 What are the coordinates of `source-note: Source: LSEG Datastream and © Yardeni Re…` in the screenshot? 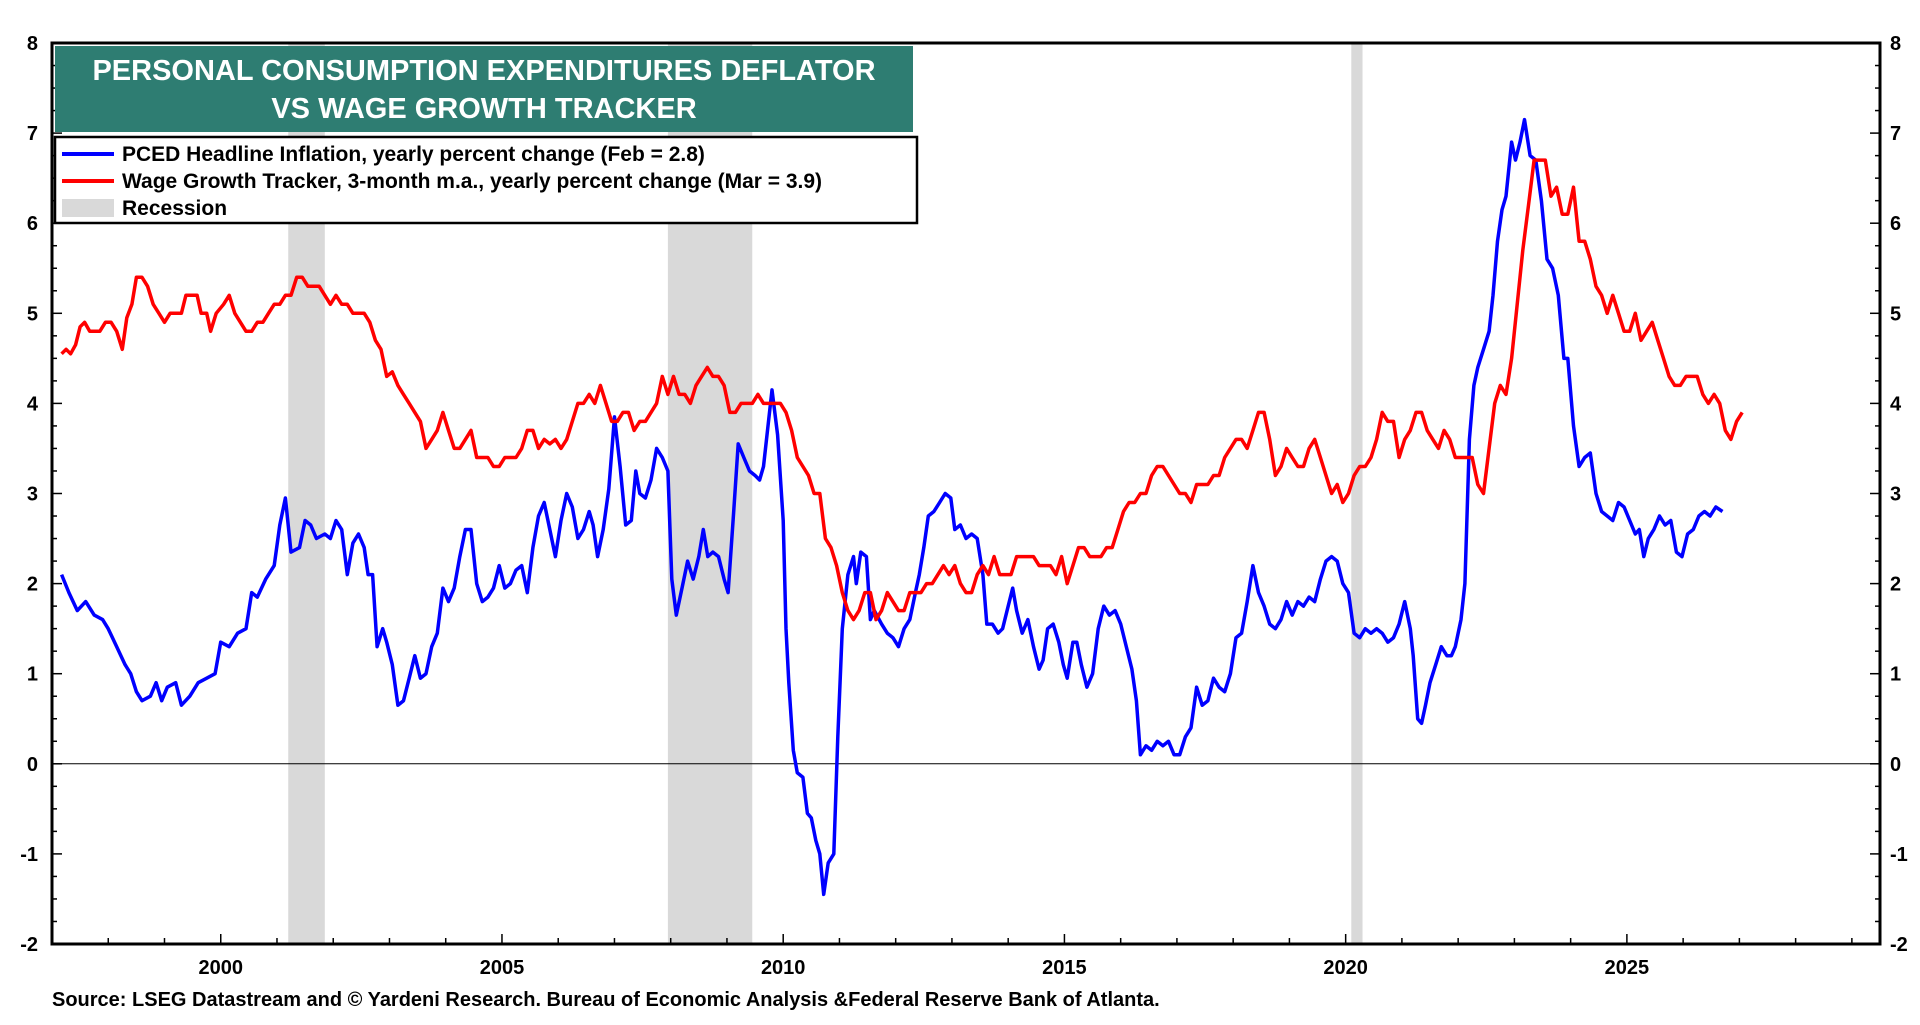 It's located at (606, 1000).